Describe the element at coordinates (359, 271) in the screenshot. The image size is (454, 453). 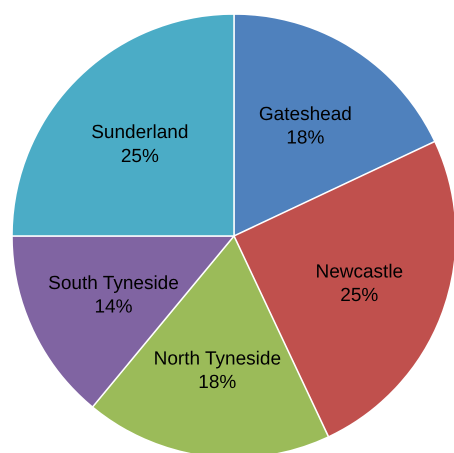
I see `slice-label: Newcastle` at that location.